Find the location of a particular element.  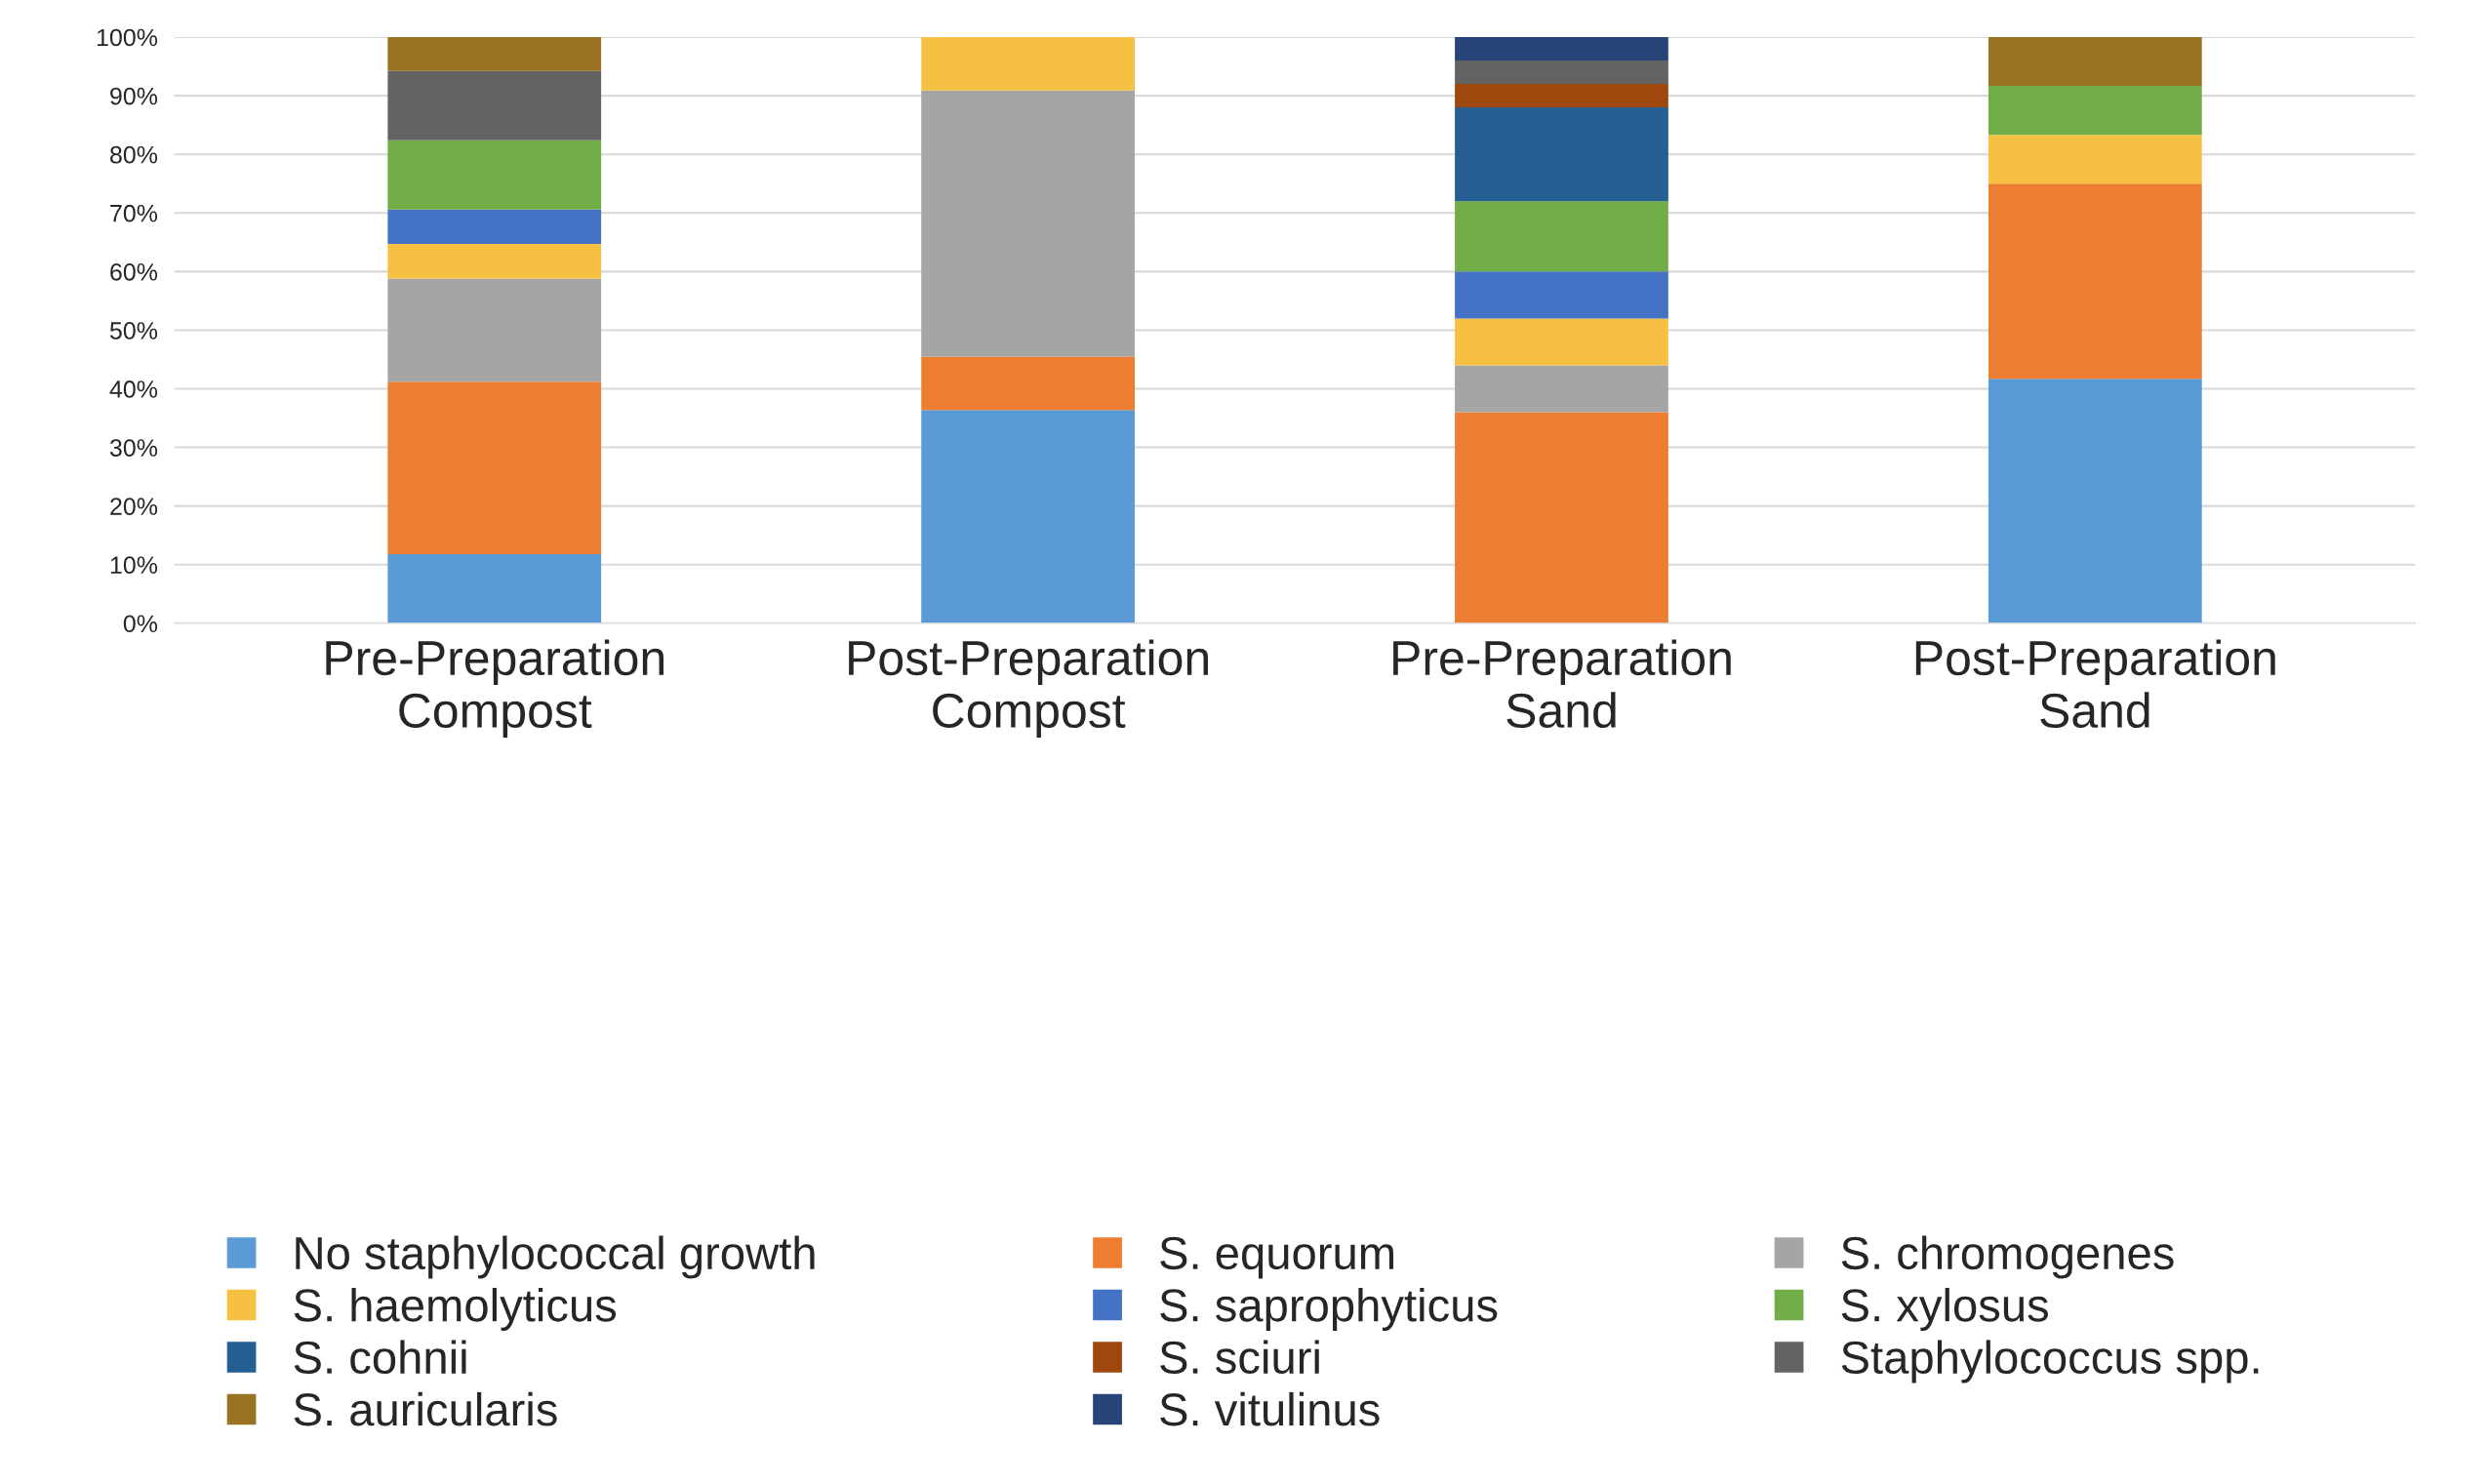

legend-label: S. auricularis is located at coordinates (425, 1408).